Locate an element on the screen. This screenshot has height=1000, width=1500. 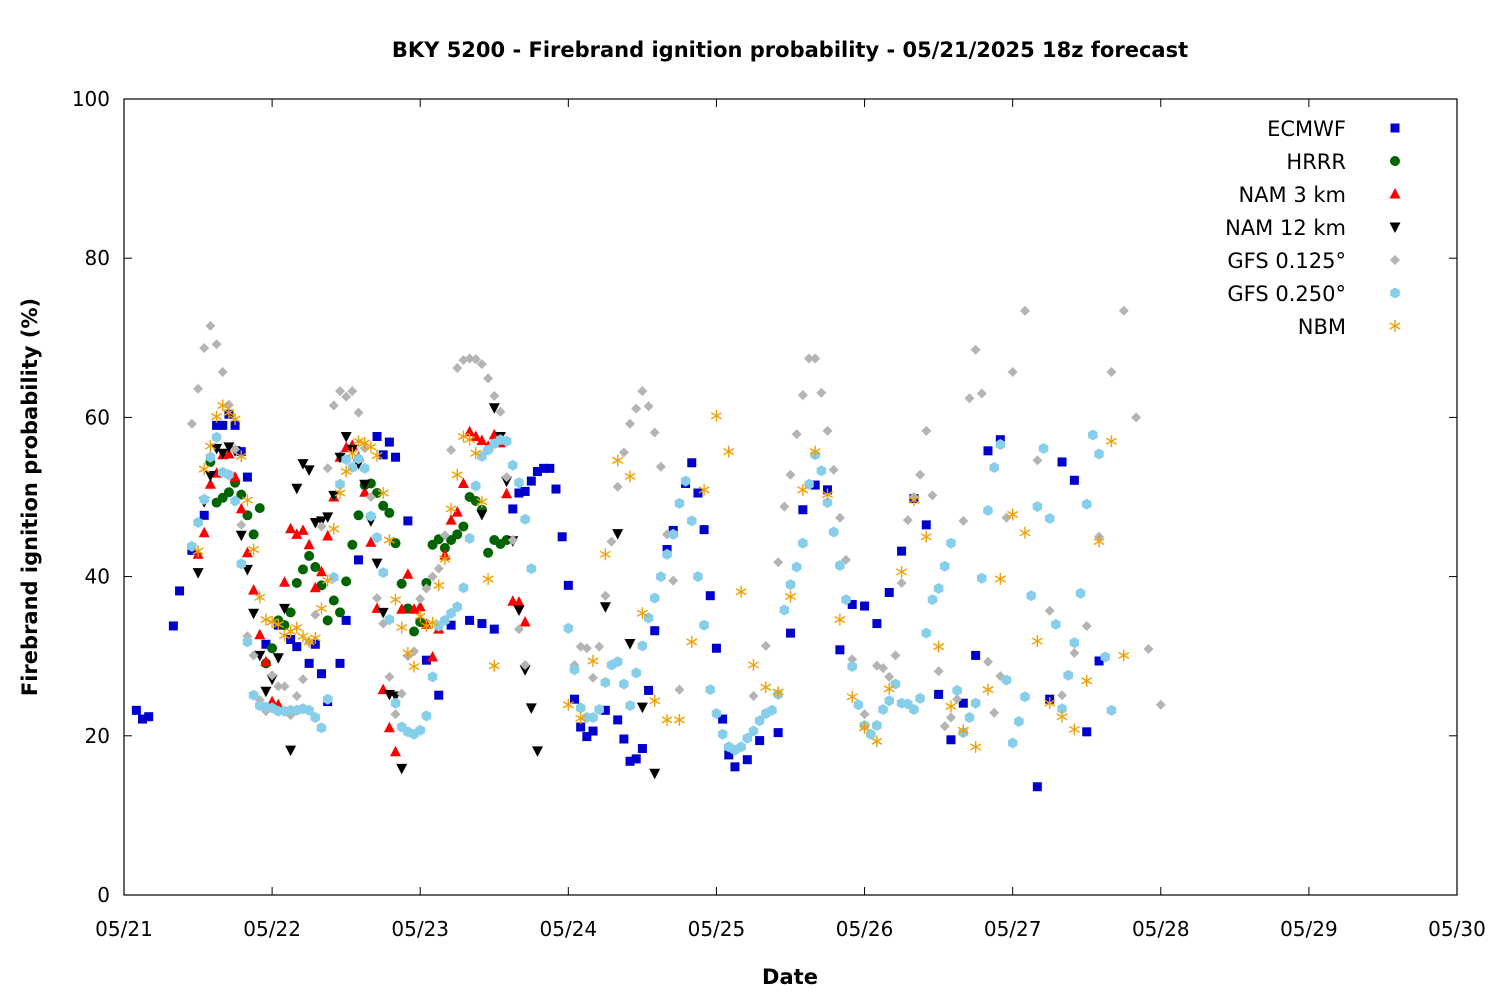
y-tick-label: 80 is located at coordinates (97, 258).